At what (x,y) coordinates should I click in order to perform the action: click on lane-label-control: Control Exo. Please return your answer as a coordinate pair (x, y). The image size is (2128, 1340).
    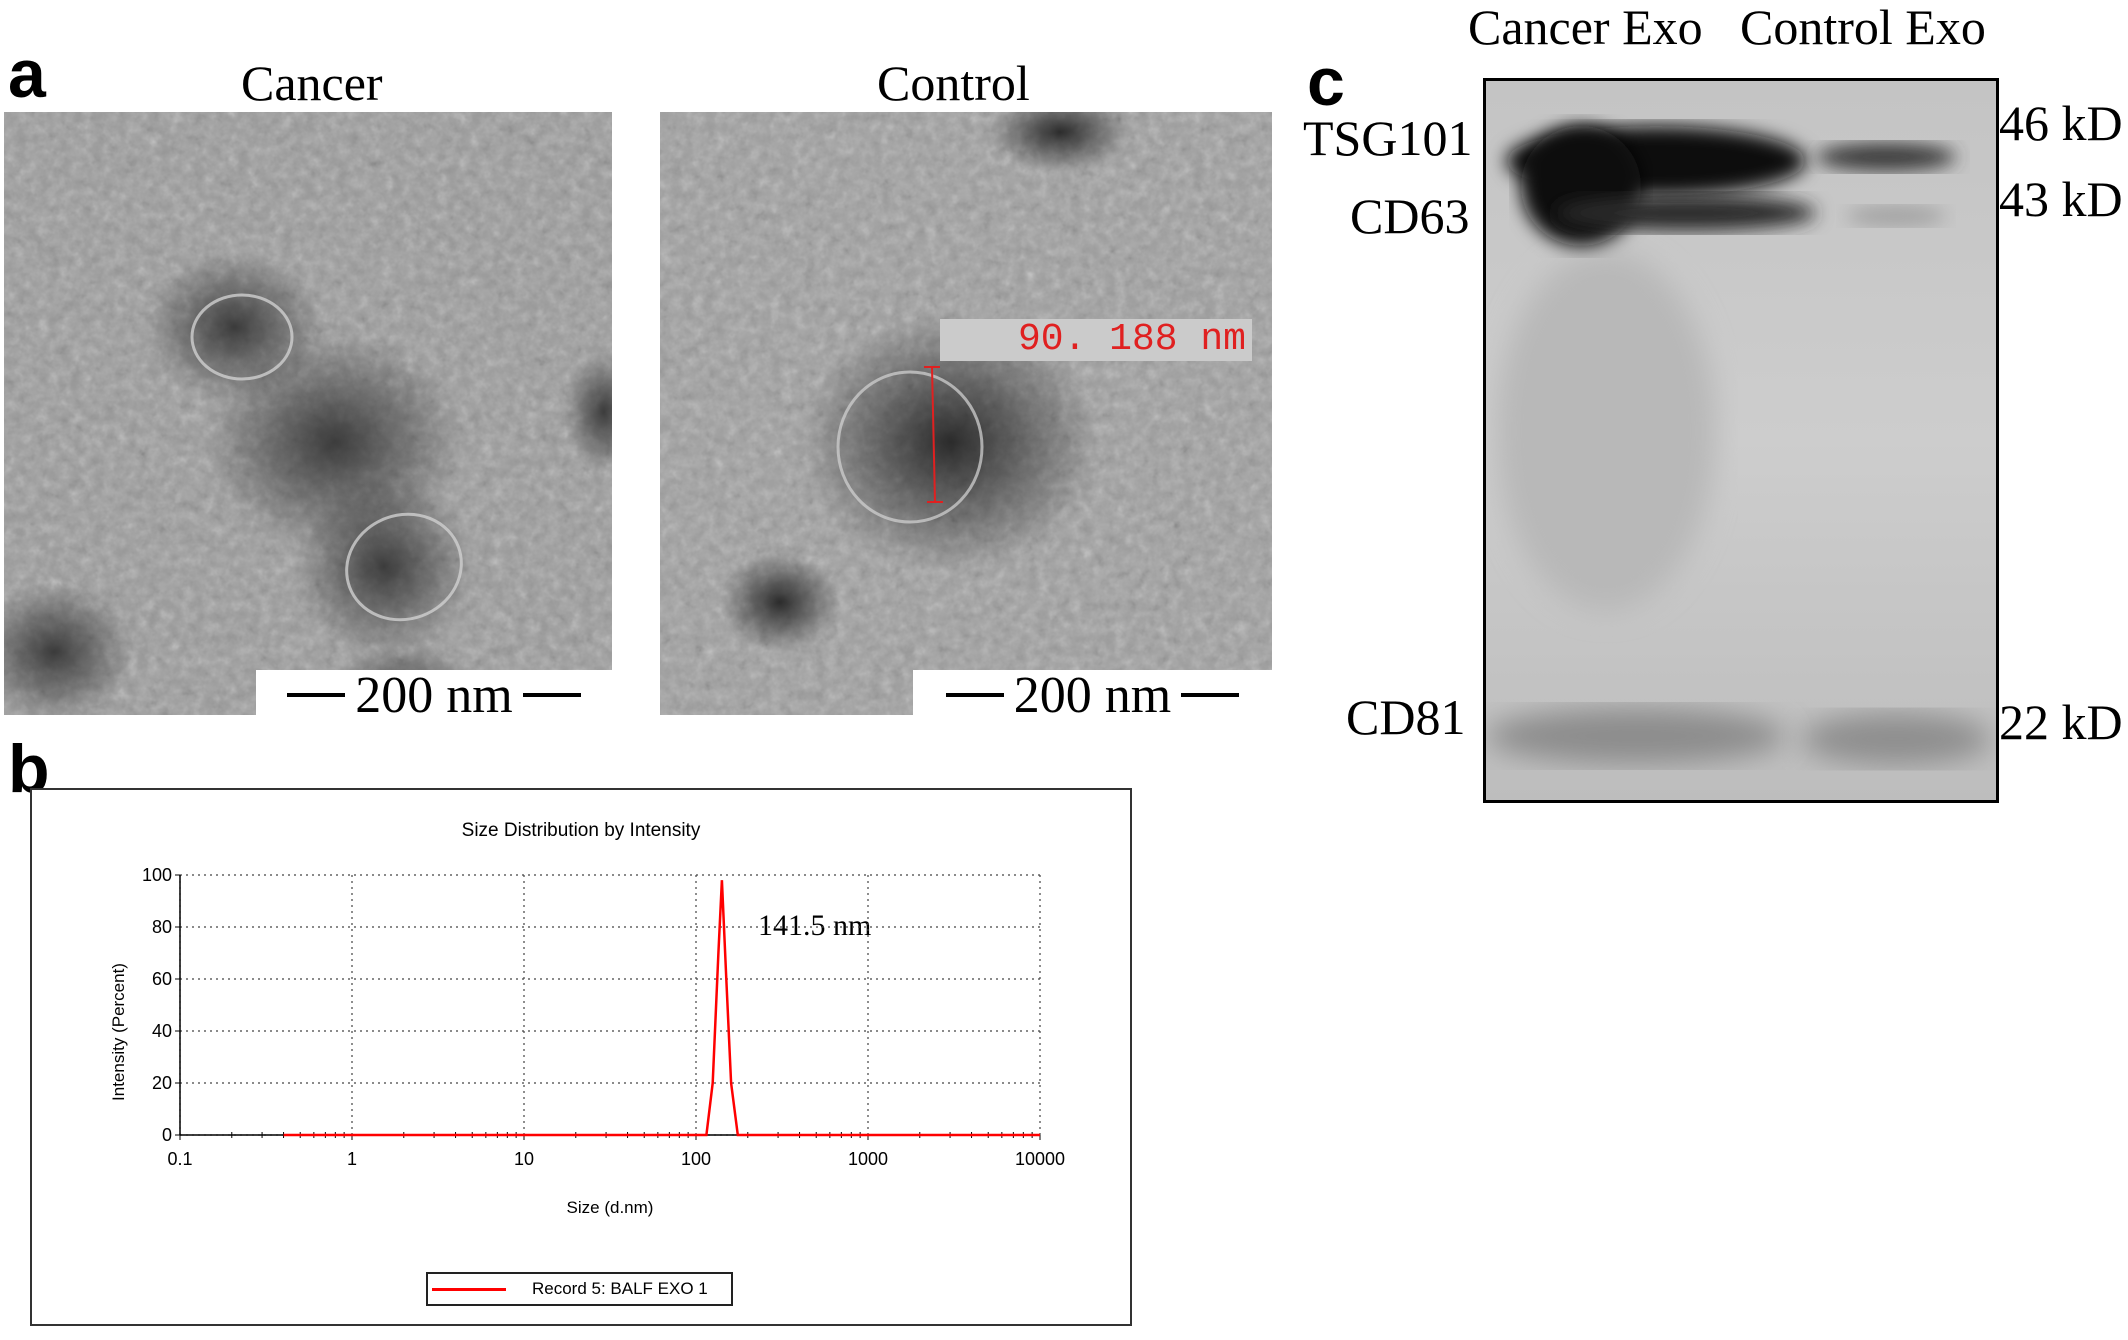
    Looking at the image, I should click on (1863, 27).